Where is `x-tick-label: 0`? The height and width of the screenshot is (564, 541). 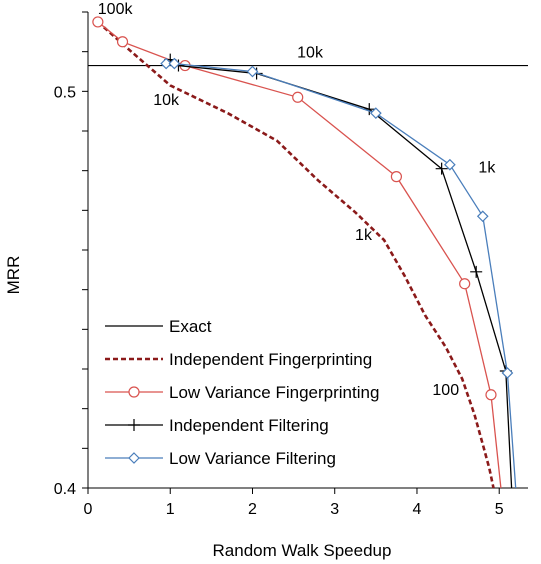 x-tick-label: 0 is located at coordinates (88, 509).